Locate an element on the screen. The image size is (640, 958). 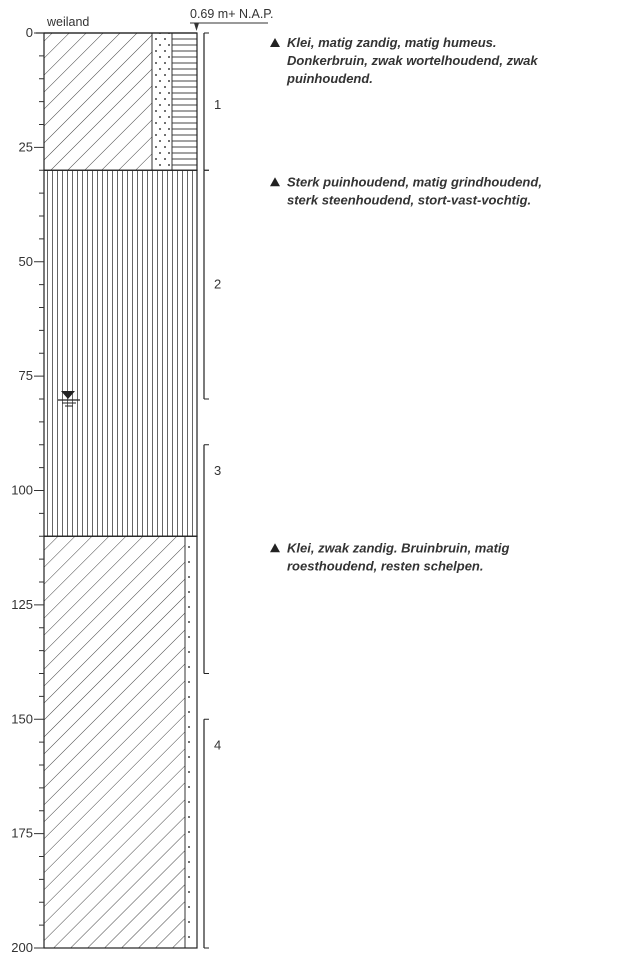
description-line: sterk steenhoudend, stort-vast-vochtig. is located at coordinates (409, 199).